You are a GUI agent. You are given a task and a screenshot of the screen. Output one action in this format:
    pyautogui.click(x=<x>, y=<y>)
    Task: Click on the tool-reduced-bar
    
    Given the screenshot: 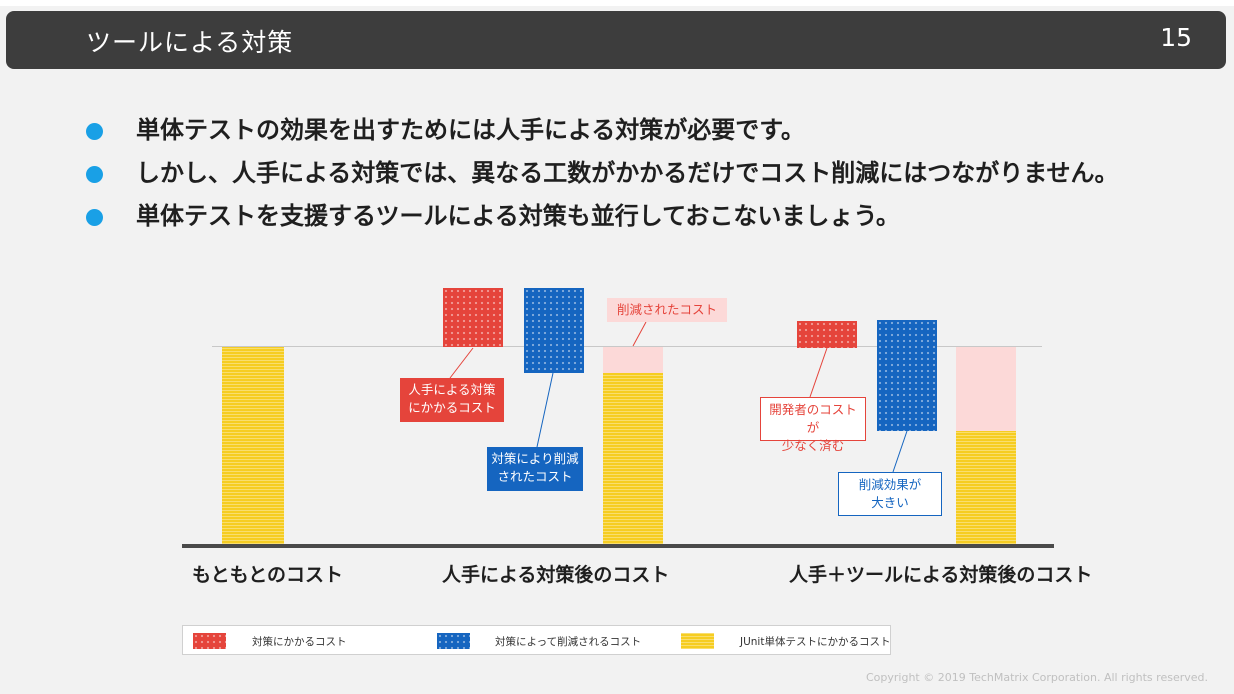 What is the action you would take?
    pyautogui.click(x=907, y=375)
    